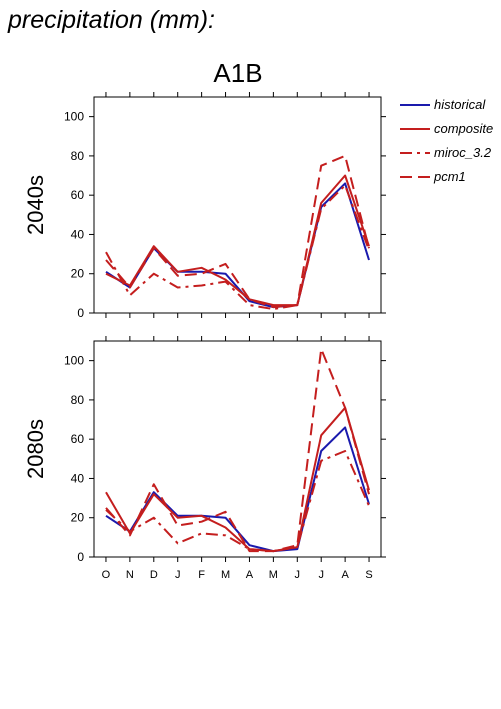 Image resolution: width=501 pixels, height=709 pixels. I want to click on legend-label: composite, so click(463, 128).